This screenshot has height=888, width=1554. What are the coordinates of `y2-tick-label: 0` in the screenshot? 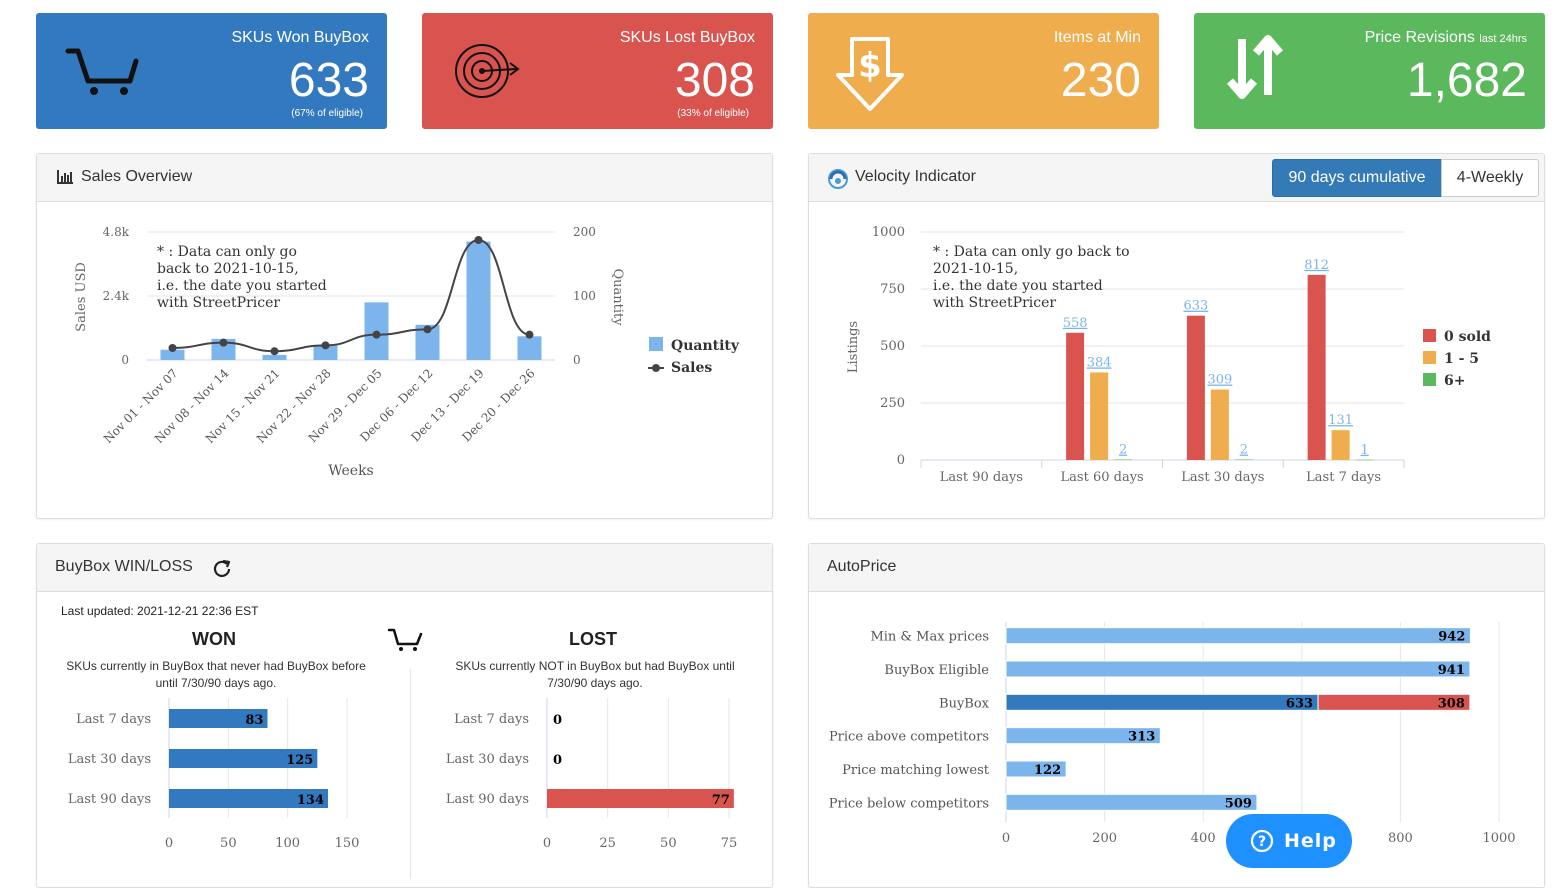 It's located at (577, 360).